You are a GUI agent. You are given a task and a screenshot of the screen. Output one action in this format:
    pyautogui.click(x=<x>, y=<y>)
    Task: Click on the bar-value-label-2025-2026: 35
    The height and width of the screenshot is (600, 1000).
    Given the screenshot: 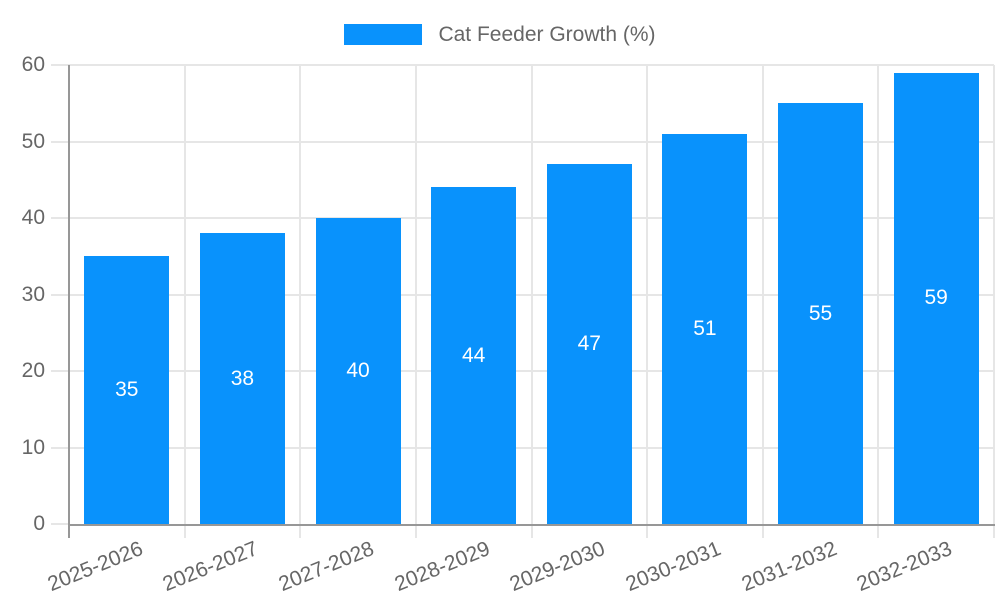 What is the action you would take?
    pyautogui.click(x=127, y=390)
    